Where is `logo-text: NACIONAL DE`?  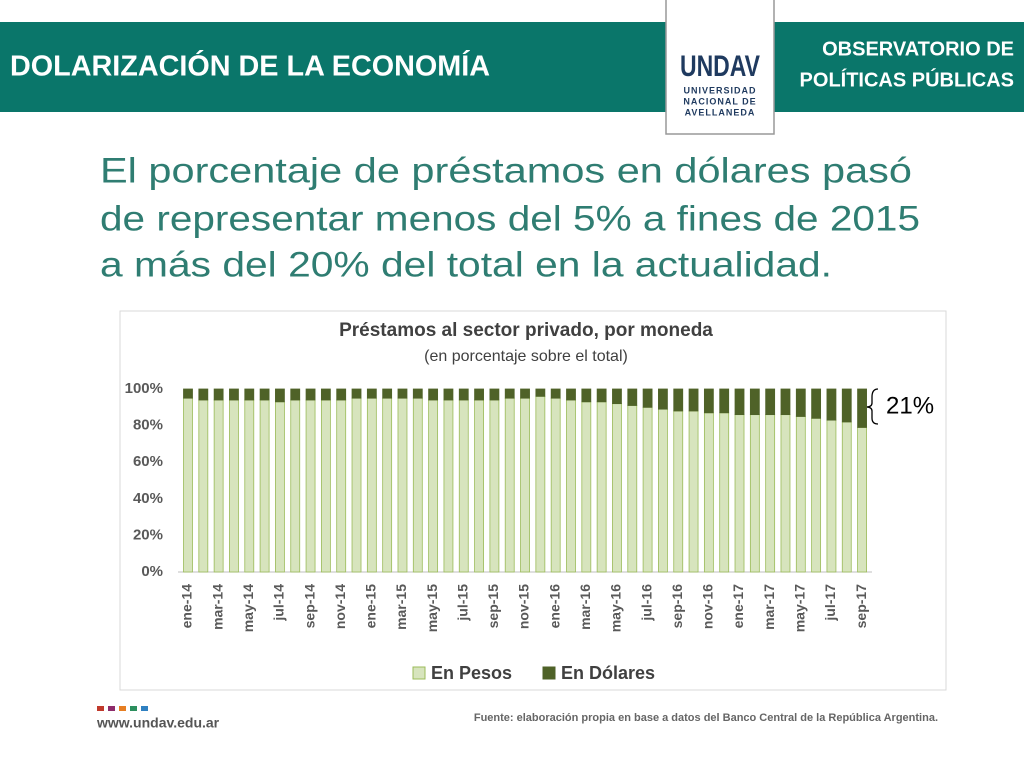
logo-text: NACIONAL DE is located at coordinates (719, 101).